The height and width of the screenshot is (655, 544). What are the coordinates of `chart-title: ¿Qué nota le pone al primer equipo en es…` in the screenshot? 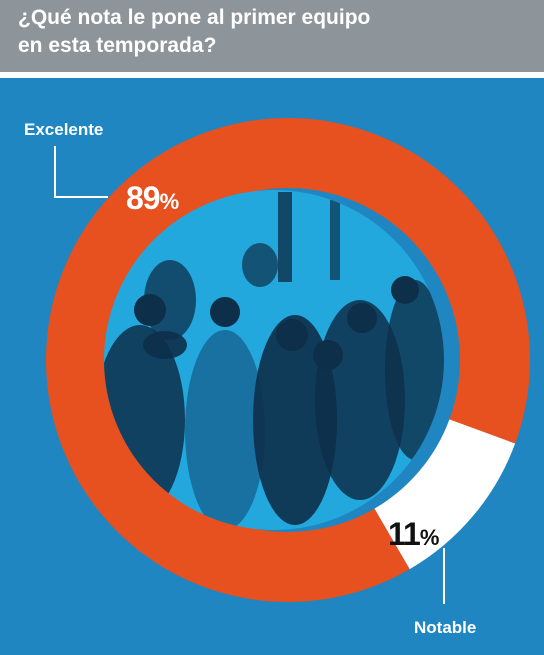 It's located at (268, 32).